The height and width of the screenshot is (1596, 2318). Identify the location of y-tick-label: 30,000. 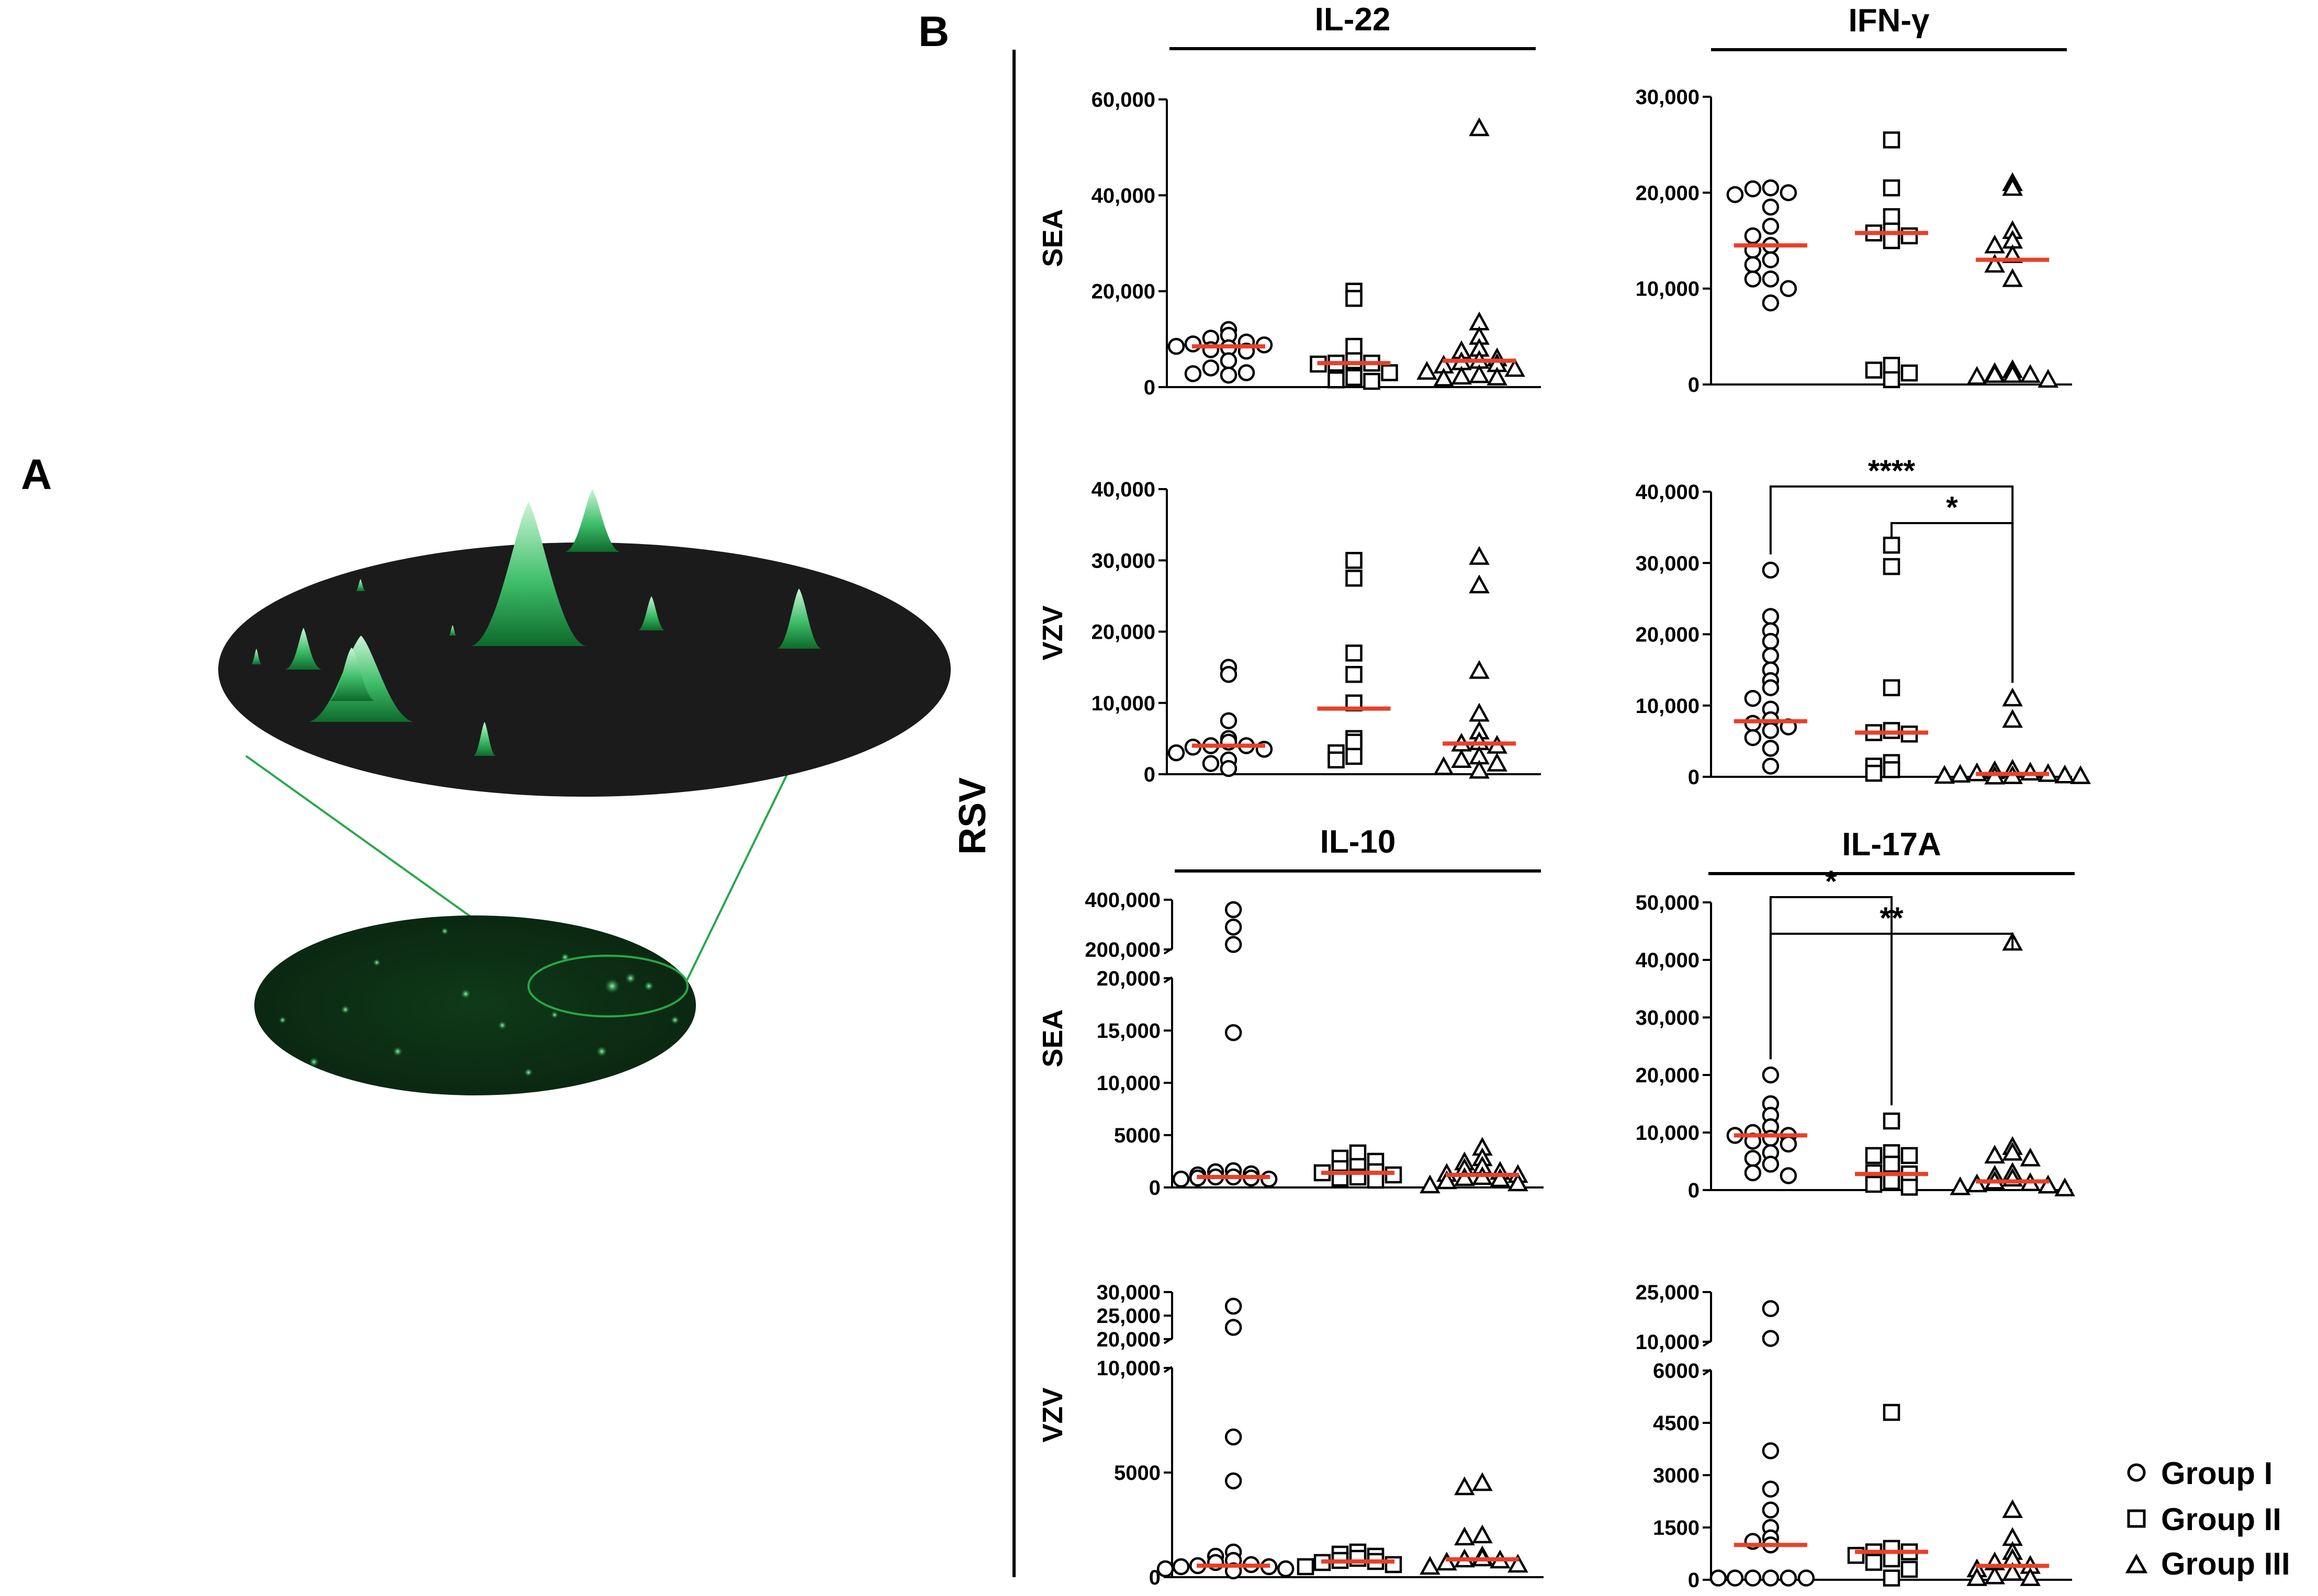
(1123, 560).